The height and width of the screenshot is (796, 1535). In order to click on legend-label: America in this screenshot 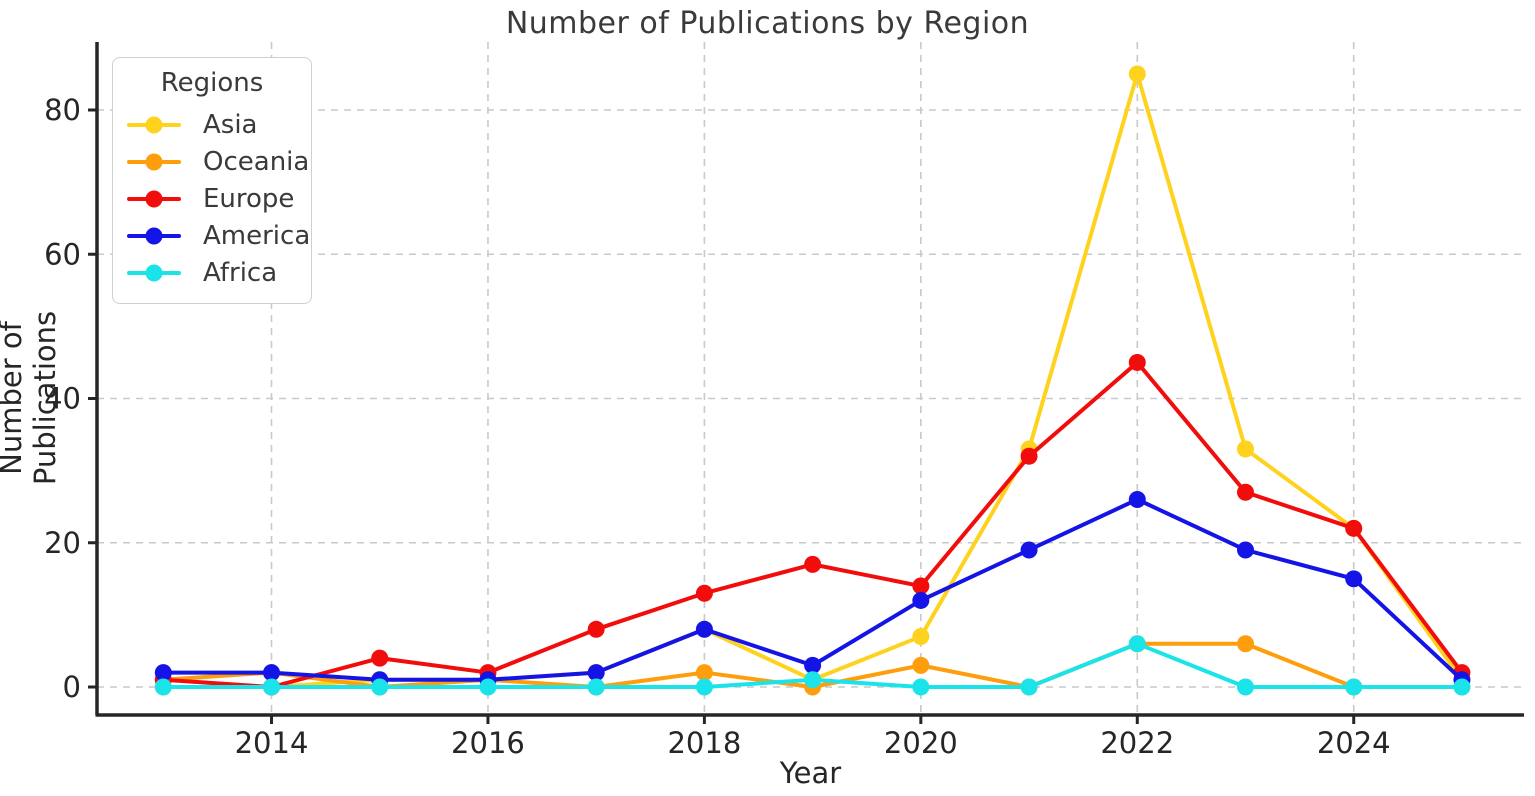, I will do `click(257, 235)`.